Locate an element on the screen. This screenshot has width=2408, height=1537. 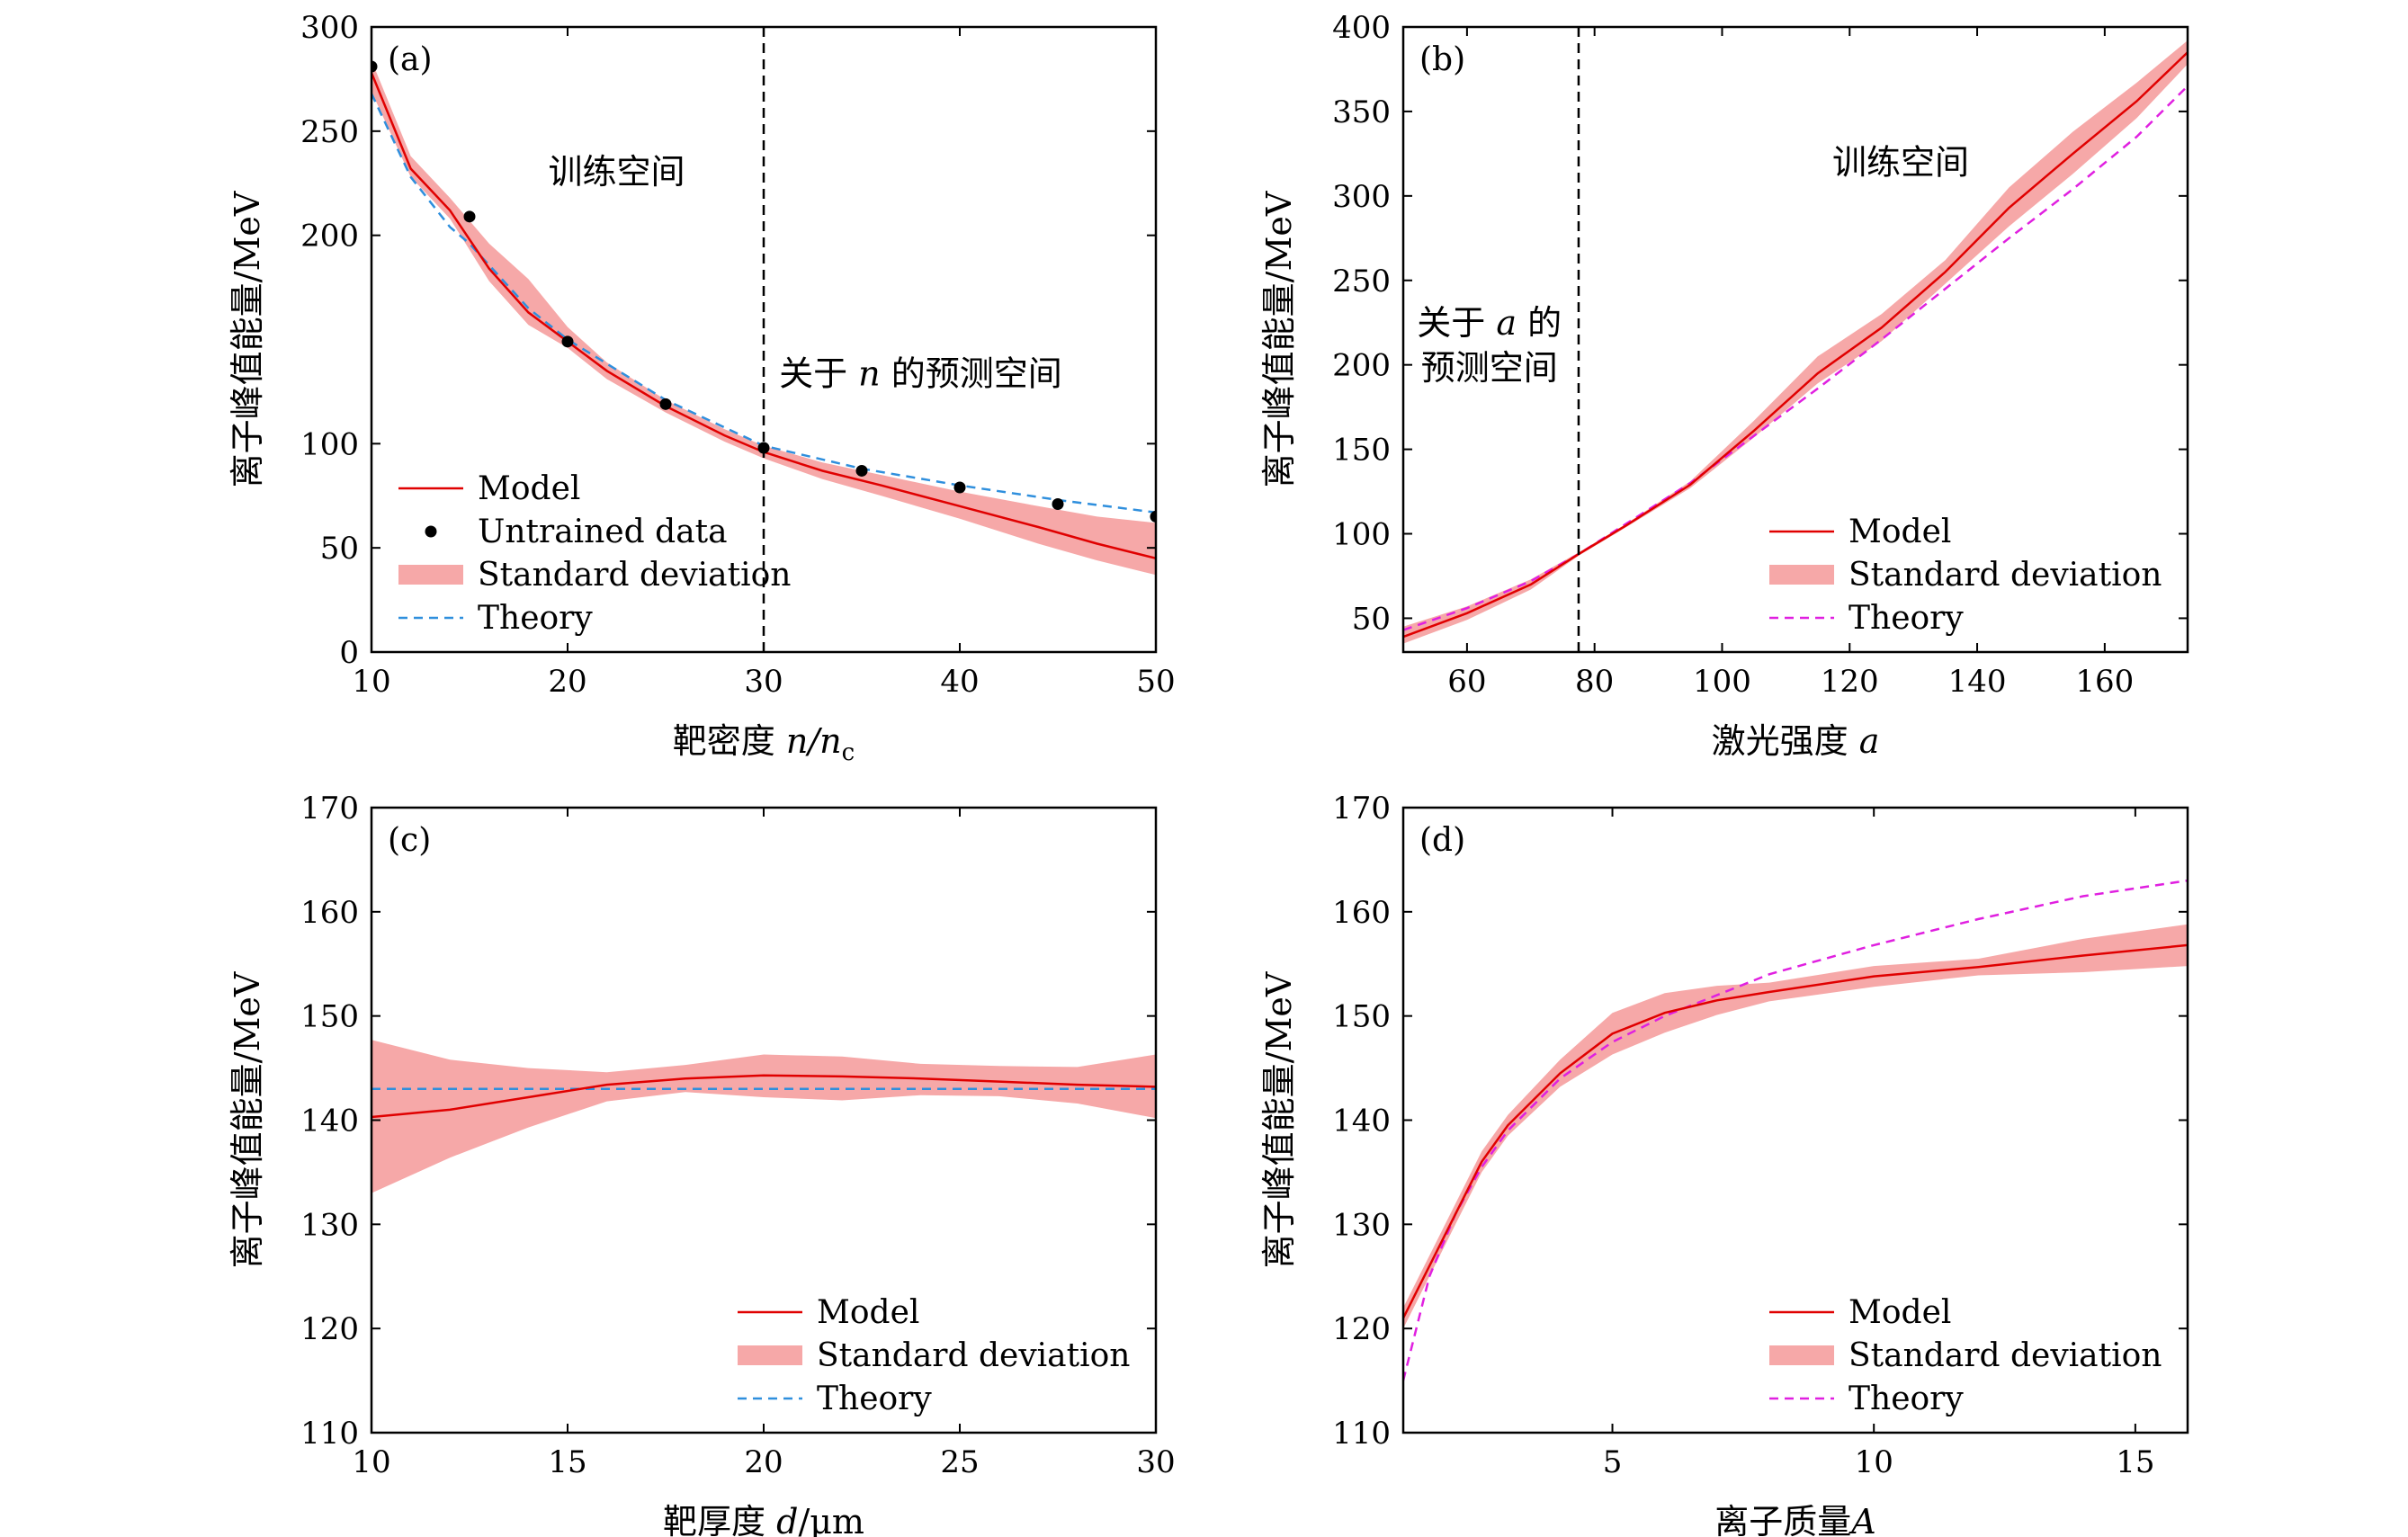
region-annotation: 预测空间 is located at coordinates (1489, 368).